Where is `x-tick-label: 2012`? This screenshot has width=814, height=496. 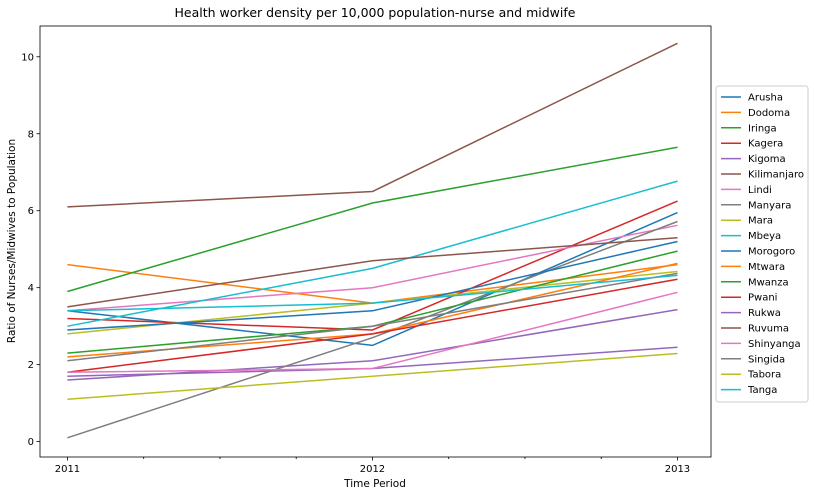
x-tick-label: 2012 is located at coordinates (372, 469).